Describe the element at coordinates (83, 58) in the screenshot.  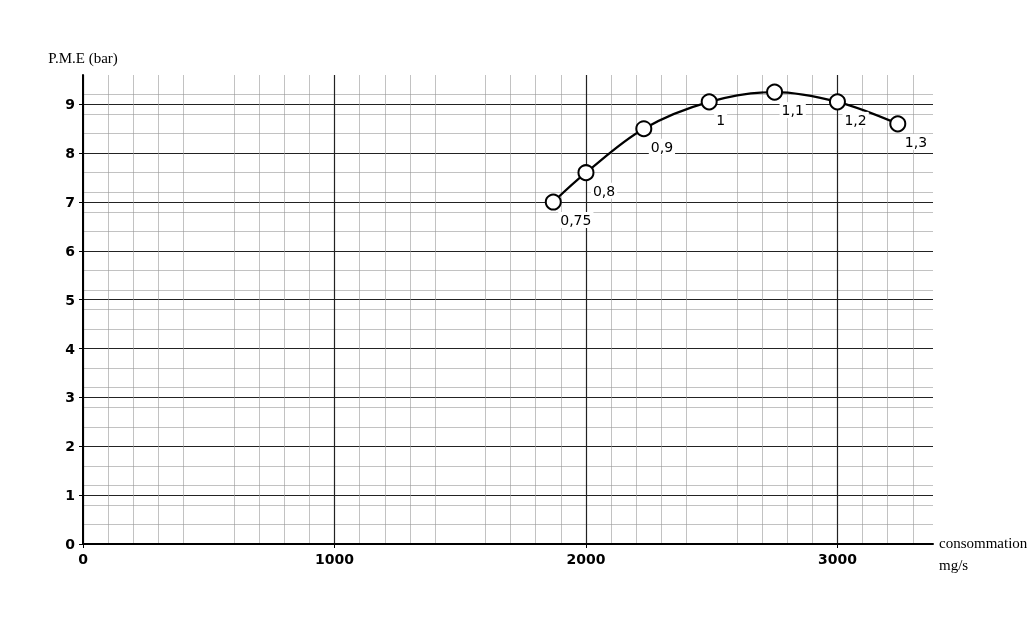
I see `y-axis-title: P.M.E (bar)` at that location.